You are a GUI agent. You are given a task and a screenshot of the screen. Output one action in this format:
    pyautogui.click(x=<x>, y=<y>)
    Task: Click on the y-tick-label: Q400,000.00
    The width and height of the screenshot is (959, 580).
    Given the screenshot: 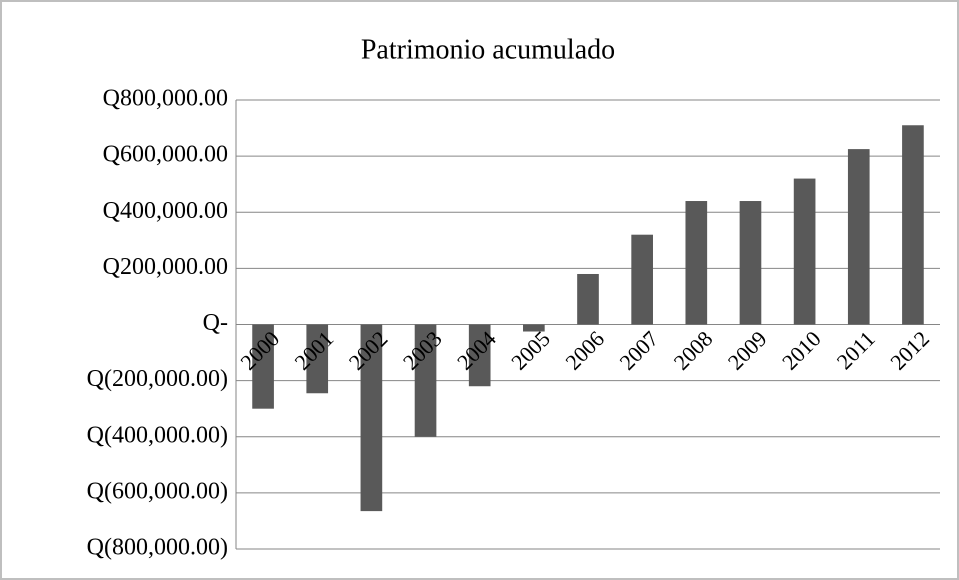 What is the action you would take?
    pyautogui.click(x=165, y=211)
    